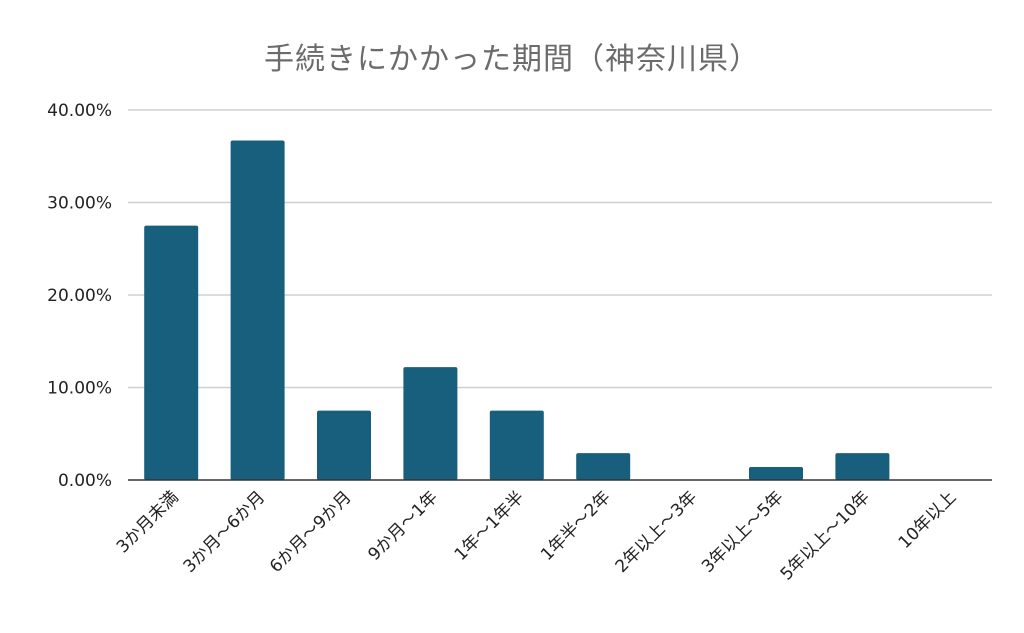  What do you see at coordinates (79, 296) in the screenshot?
I see `y-tick-label: 20.00%` at bounding box center [79, 296].